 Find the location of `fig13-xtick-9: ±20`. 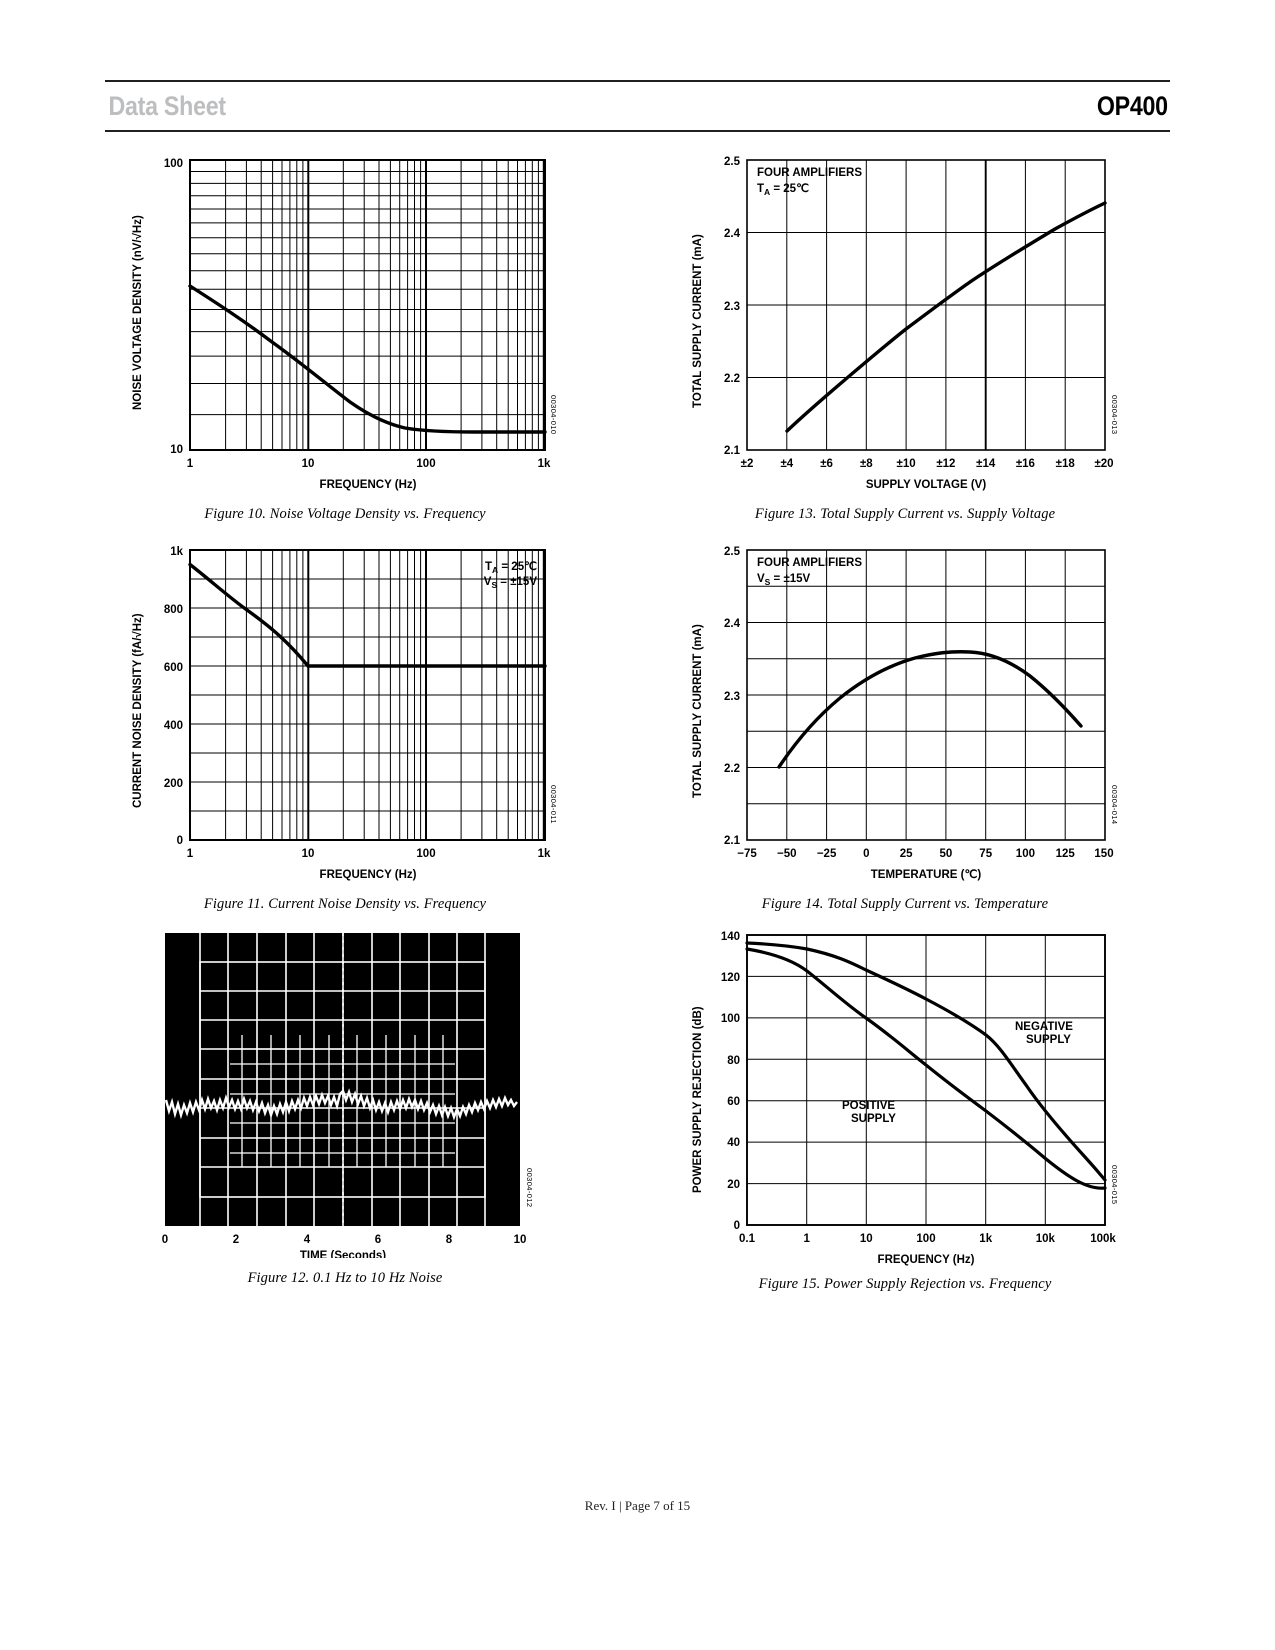

fig13-xtick-9: ±20 is located at coordinates (1103, 464).